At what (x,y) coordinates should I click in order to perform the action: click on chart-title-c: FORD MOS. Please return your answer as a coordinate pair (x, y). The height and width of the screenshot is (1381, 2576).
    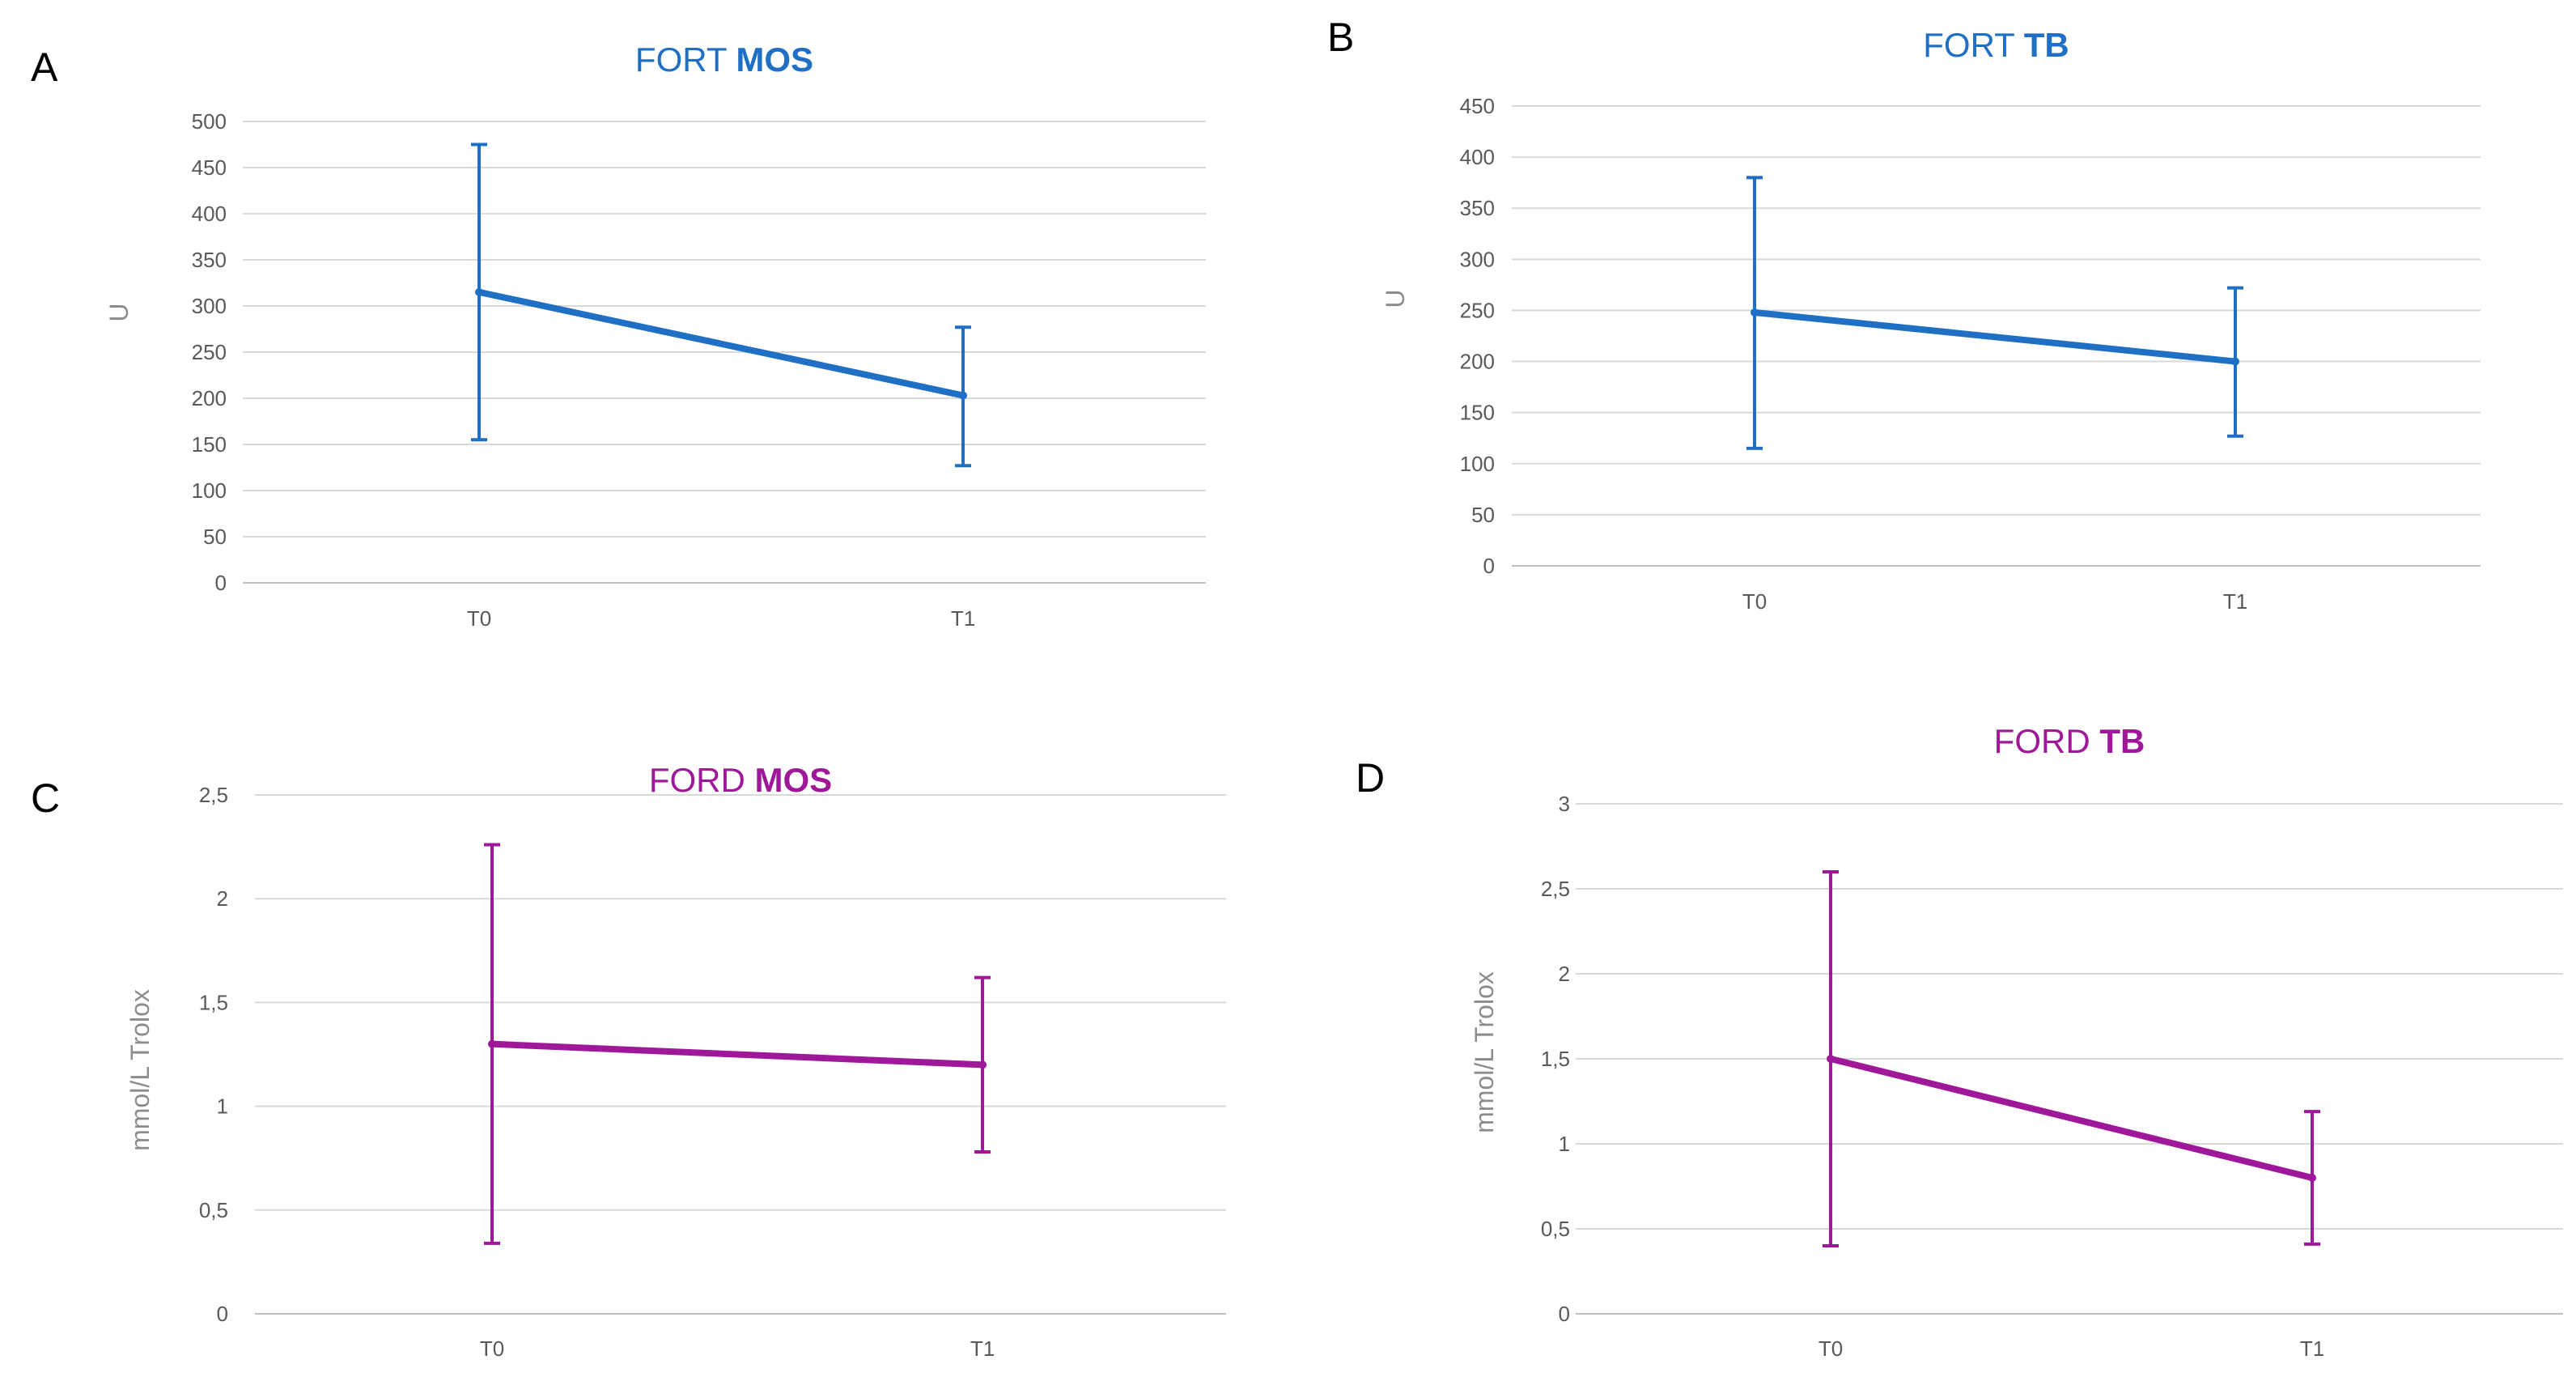
    Looking at the image, I should click on (740, 780).